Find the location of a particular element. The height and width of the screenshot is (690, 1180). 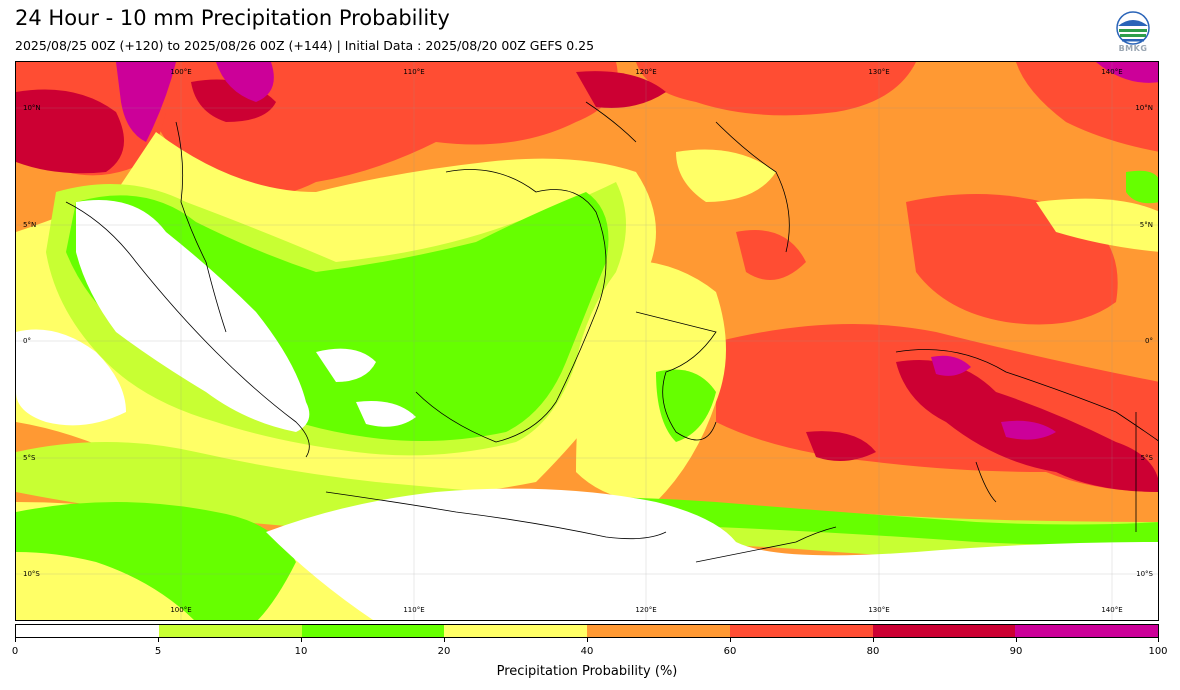

lat-label-right-5s: 5°S is located at coordinates (1147, 458).